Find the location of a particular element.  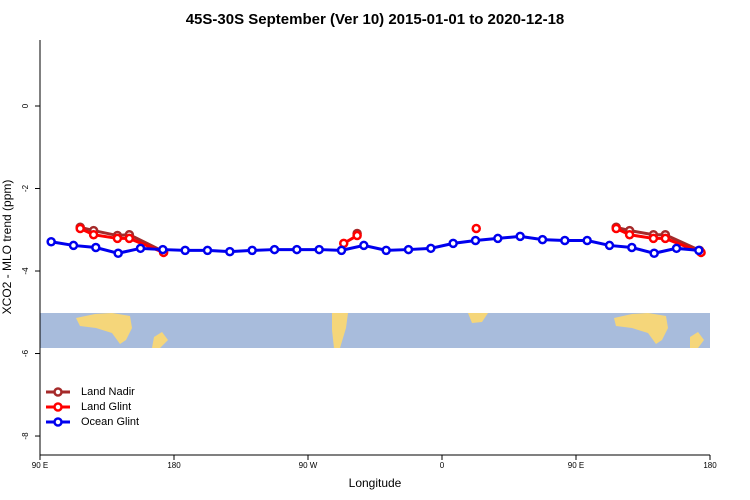

y-tick-label: -8 is located at coordinates (25, 436).